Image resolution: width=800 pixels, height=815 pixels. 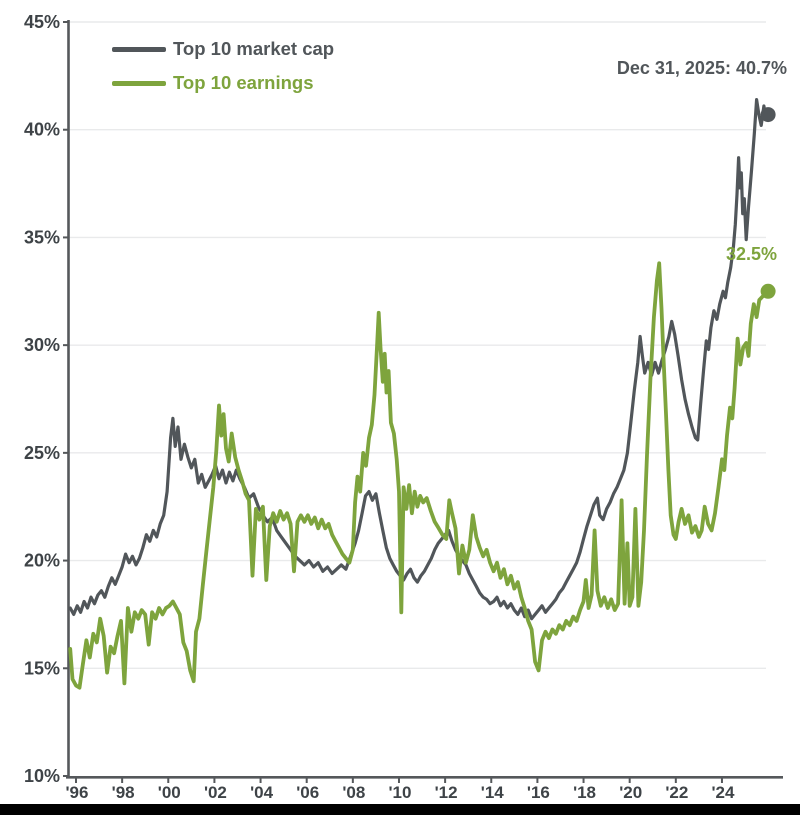 What do you see at coordinates (42, 453) in the screenshot?
I see `y-tick-label: 25%` at bounding box center [42, 453].